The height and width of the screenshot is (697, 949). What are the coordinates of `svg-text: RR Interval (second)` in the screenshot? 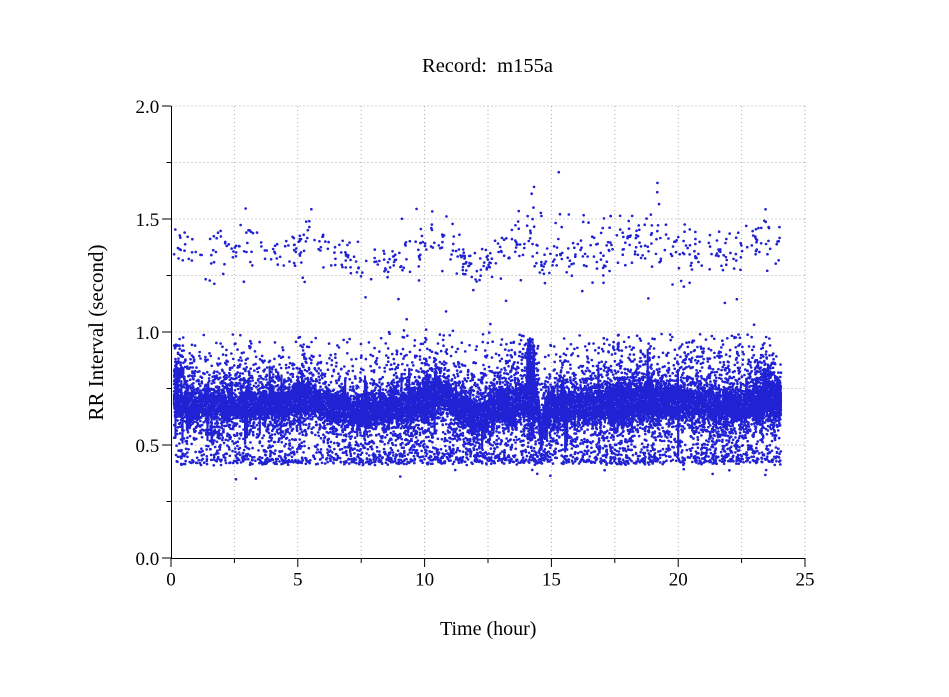 It's located at (96, 332).